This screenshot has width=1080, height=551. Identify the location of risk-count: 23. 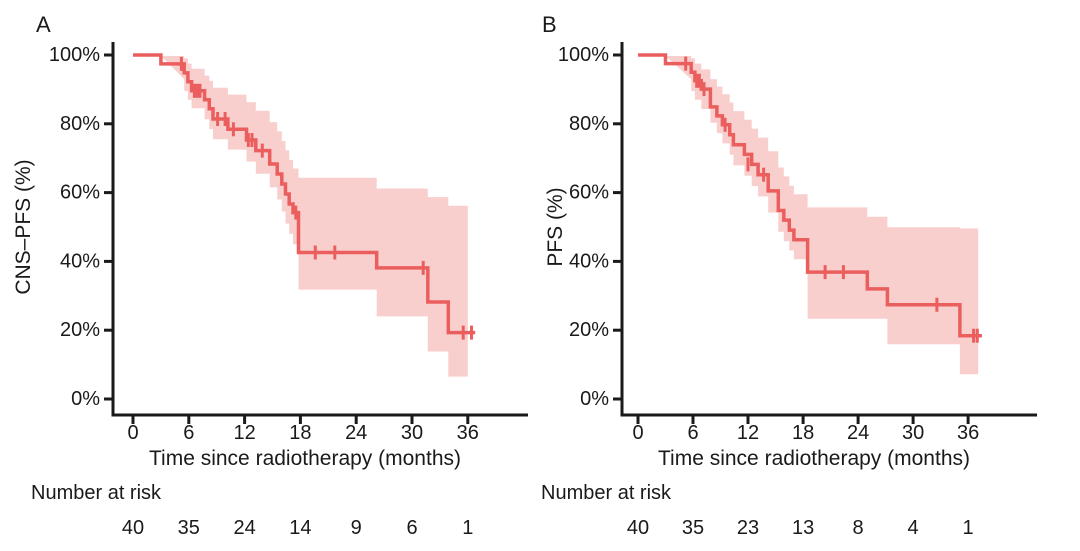
(748, 528).